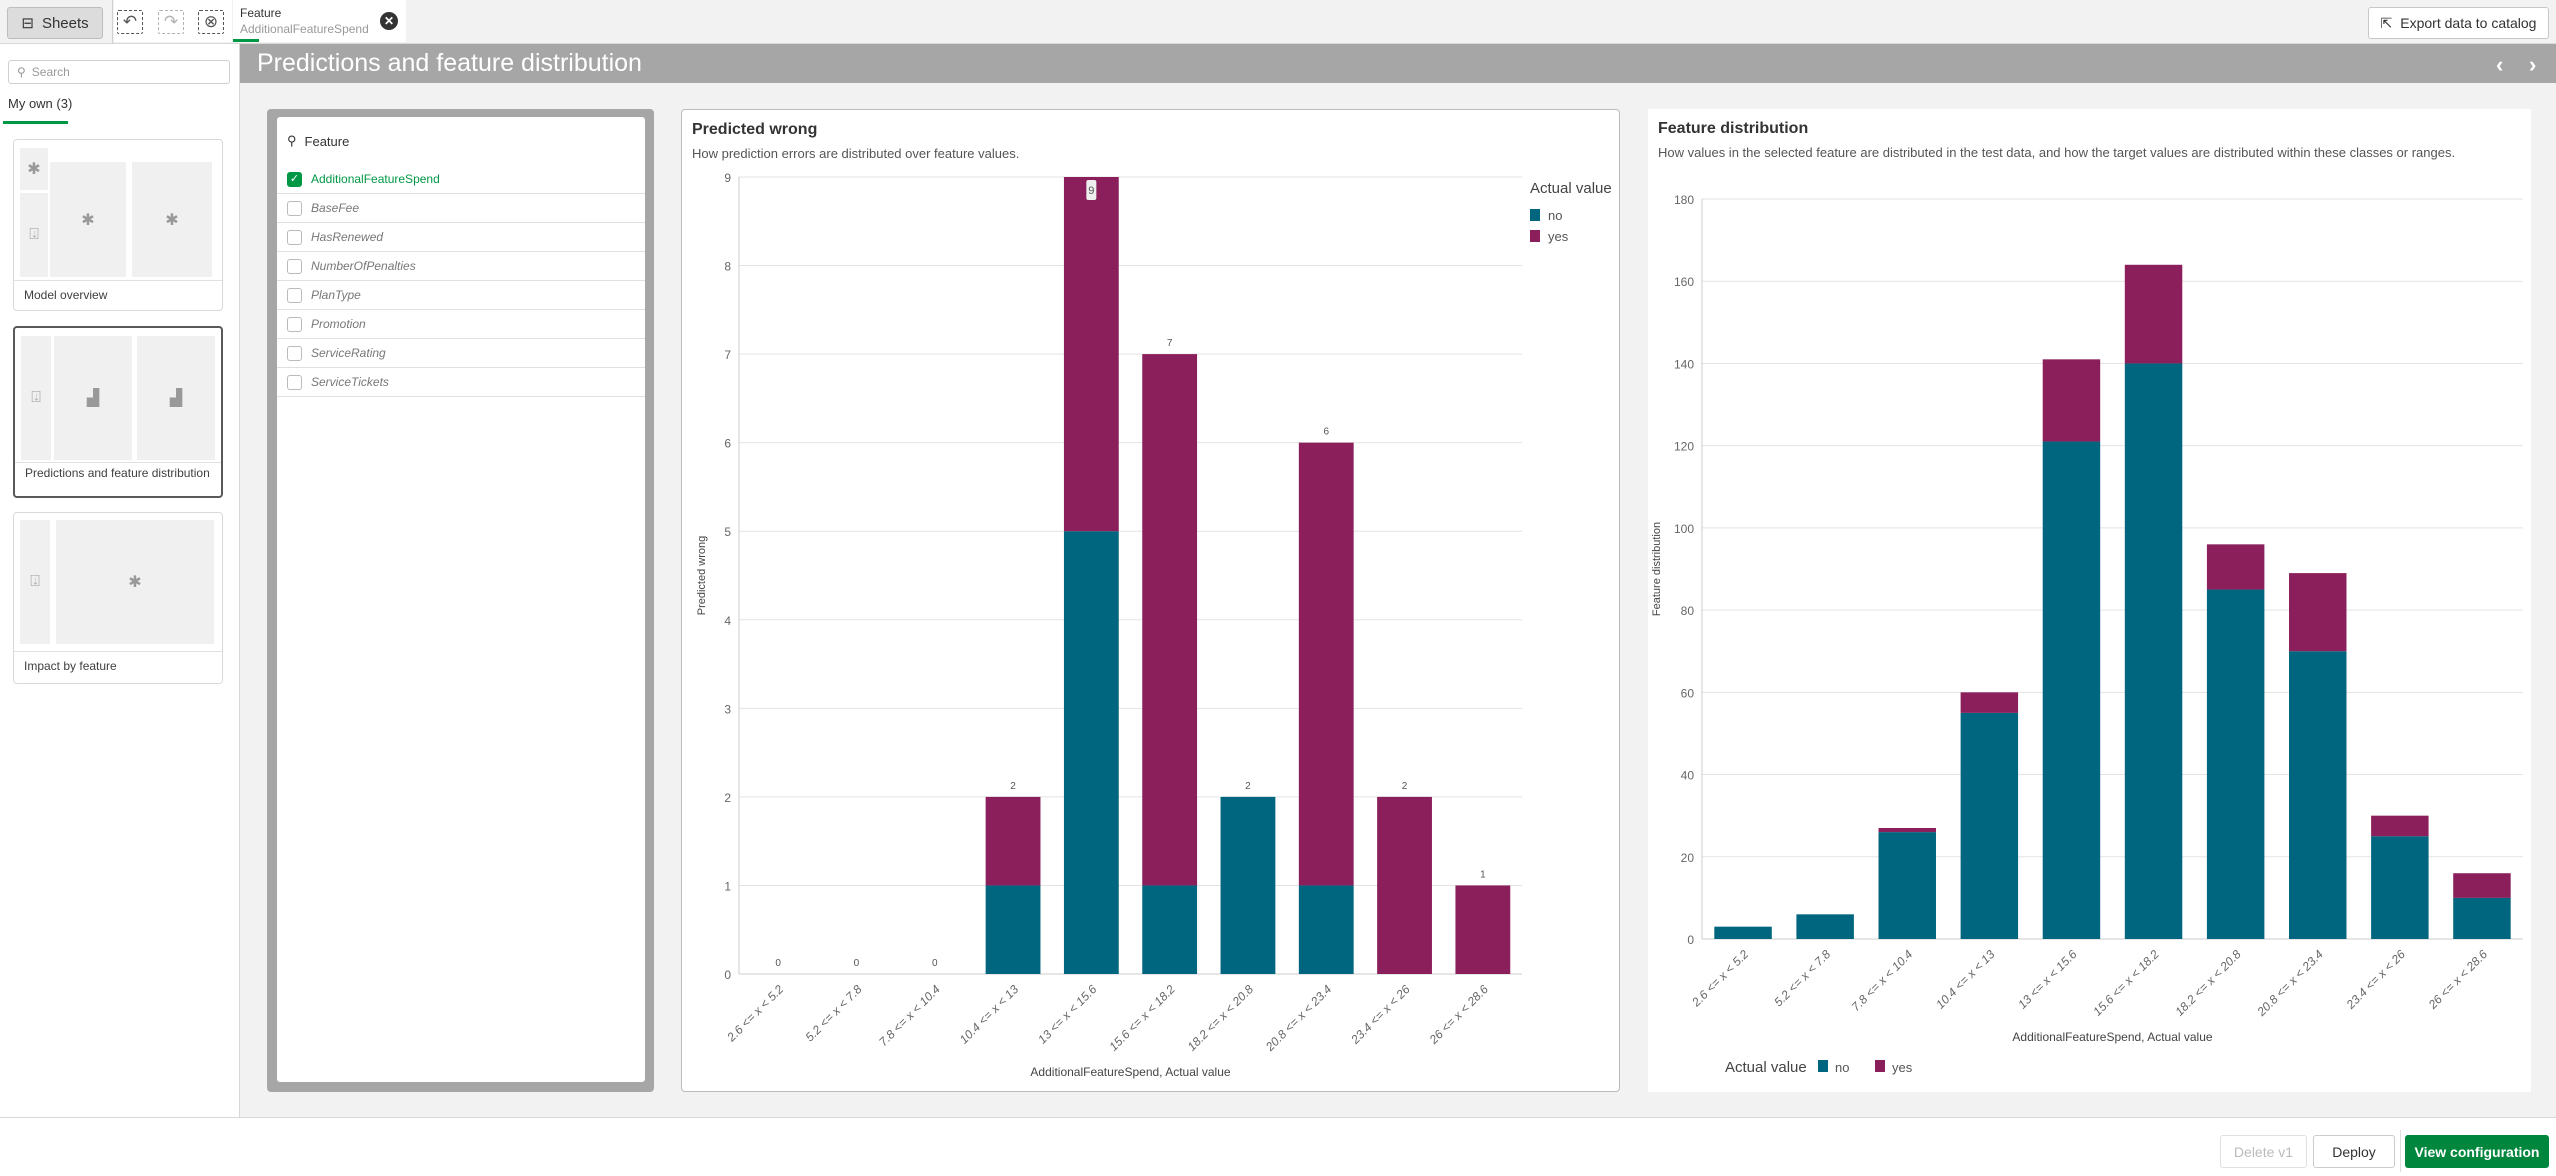 The height and width of the screenshot is (1176, 2556). I want to click on filter-item: Promotion, so click(461, 324).